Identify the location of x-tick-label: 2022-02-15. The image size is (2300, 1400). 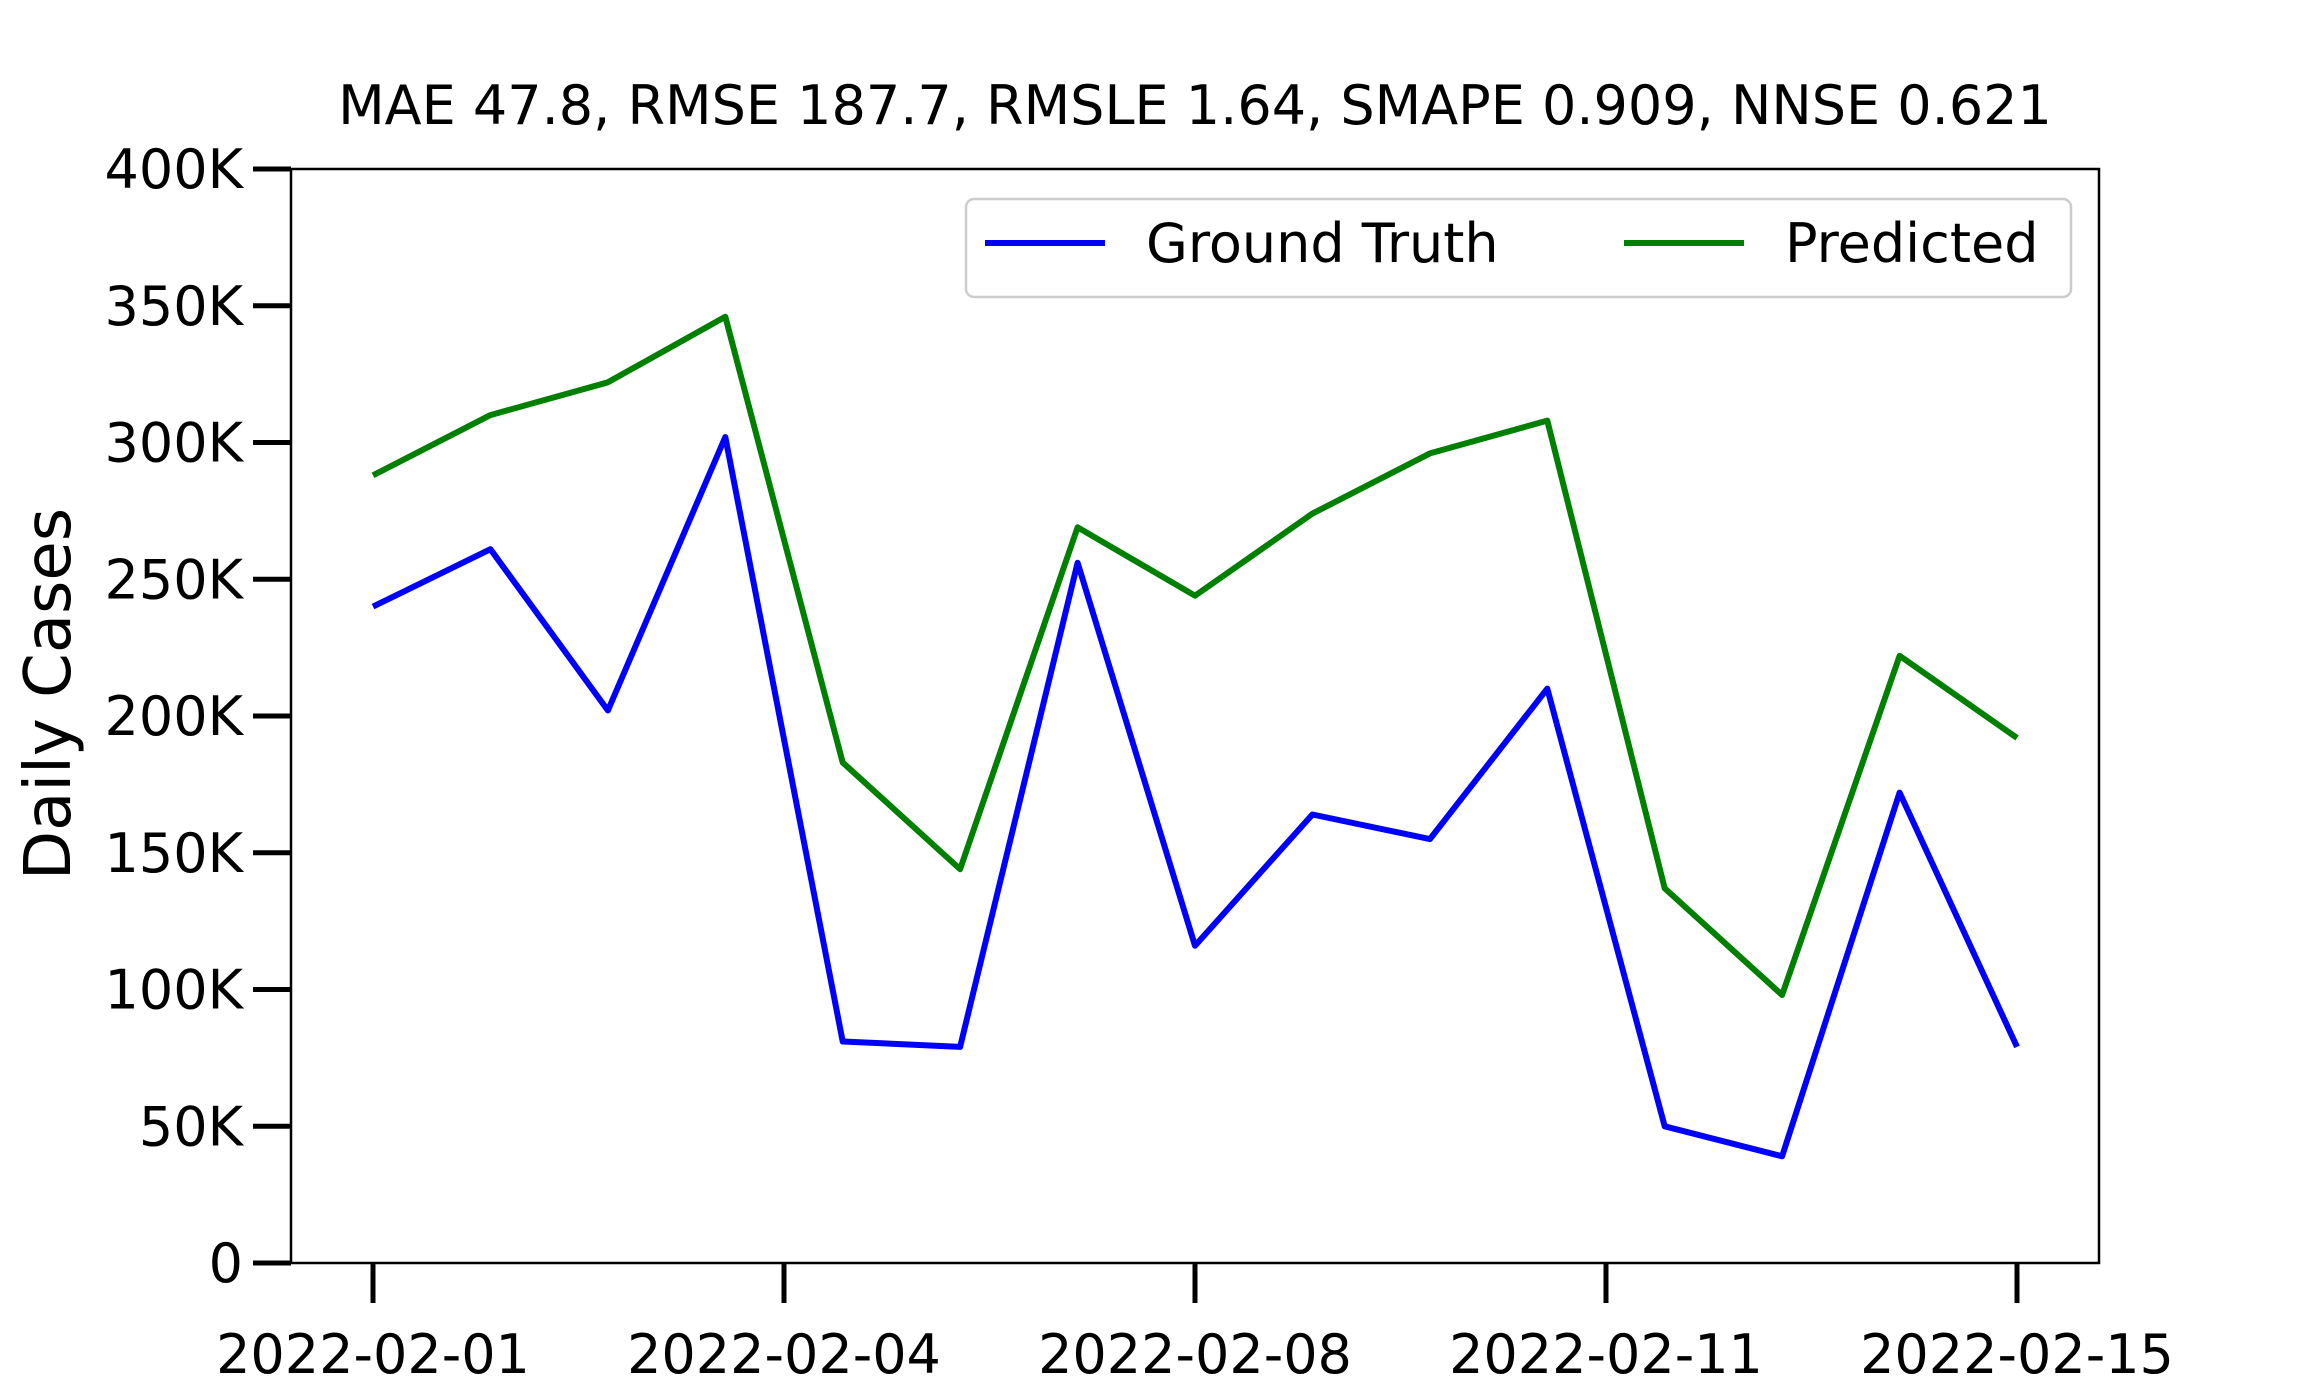
(2017, 1354).